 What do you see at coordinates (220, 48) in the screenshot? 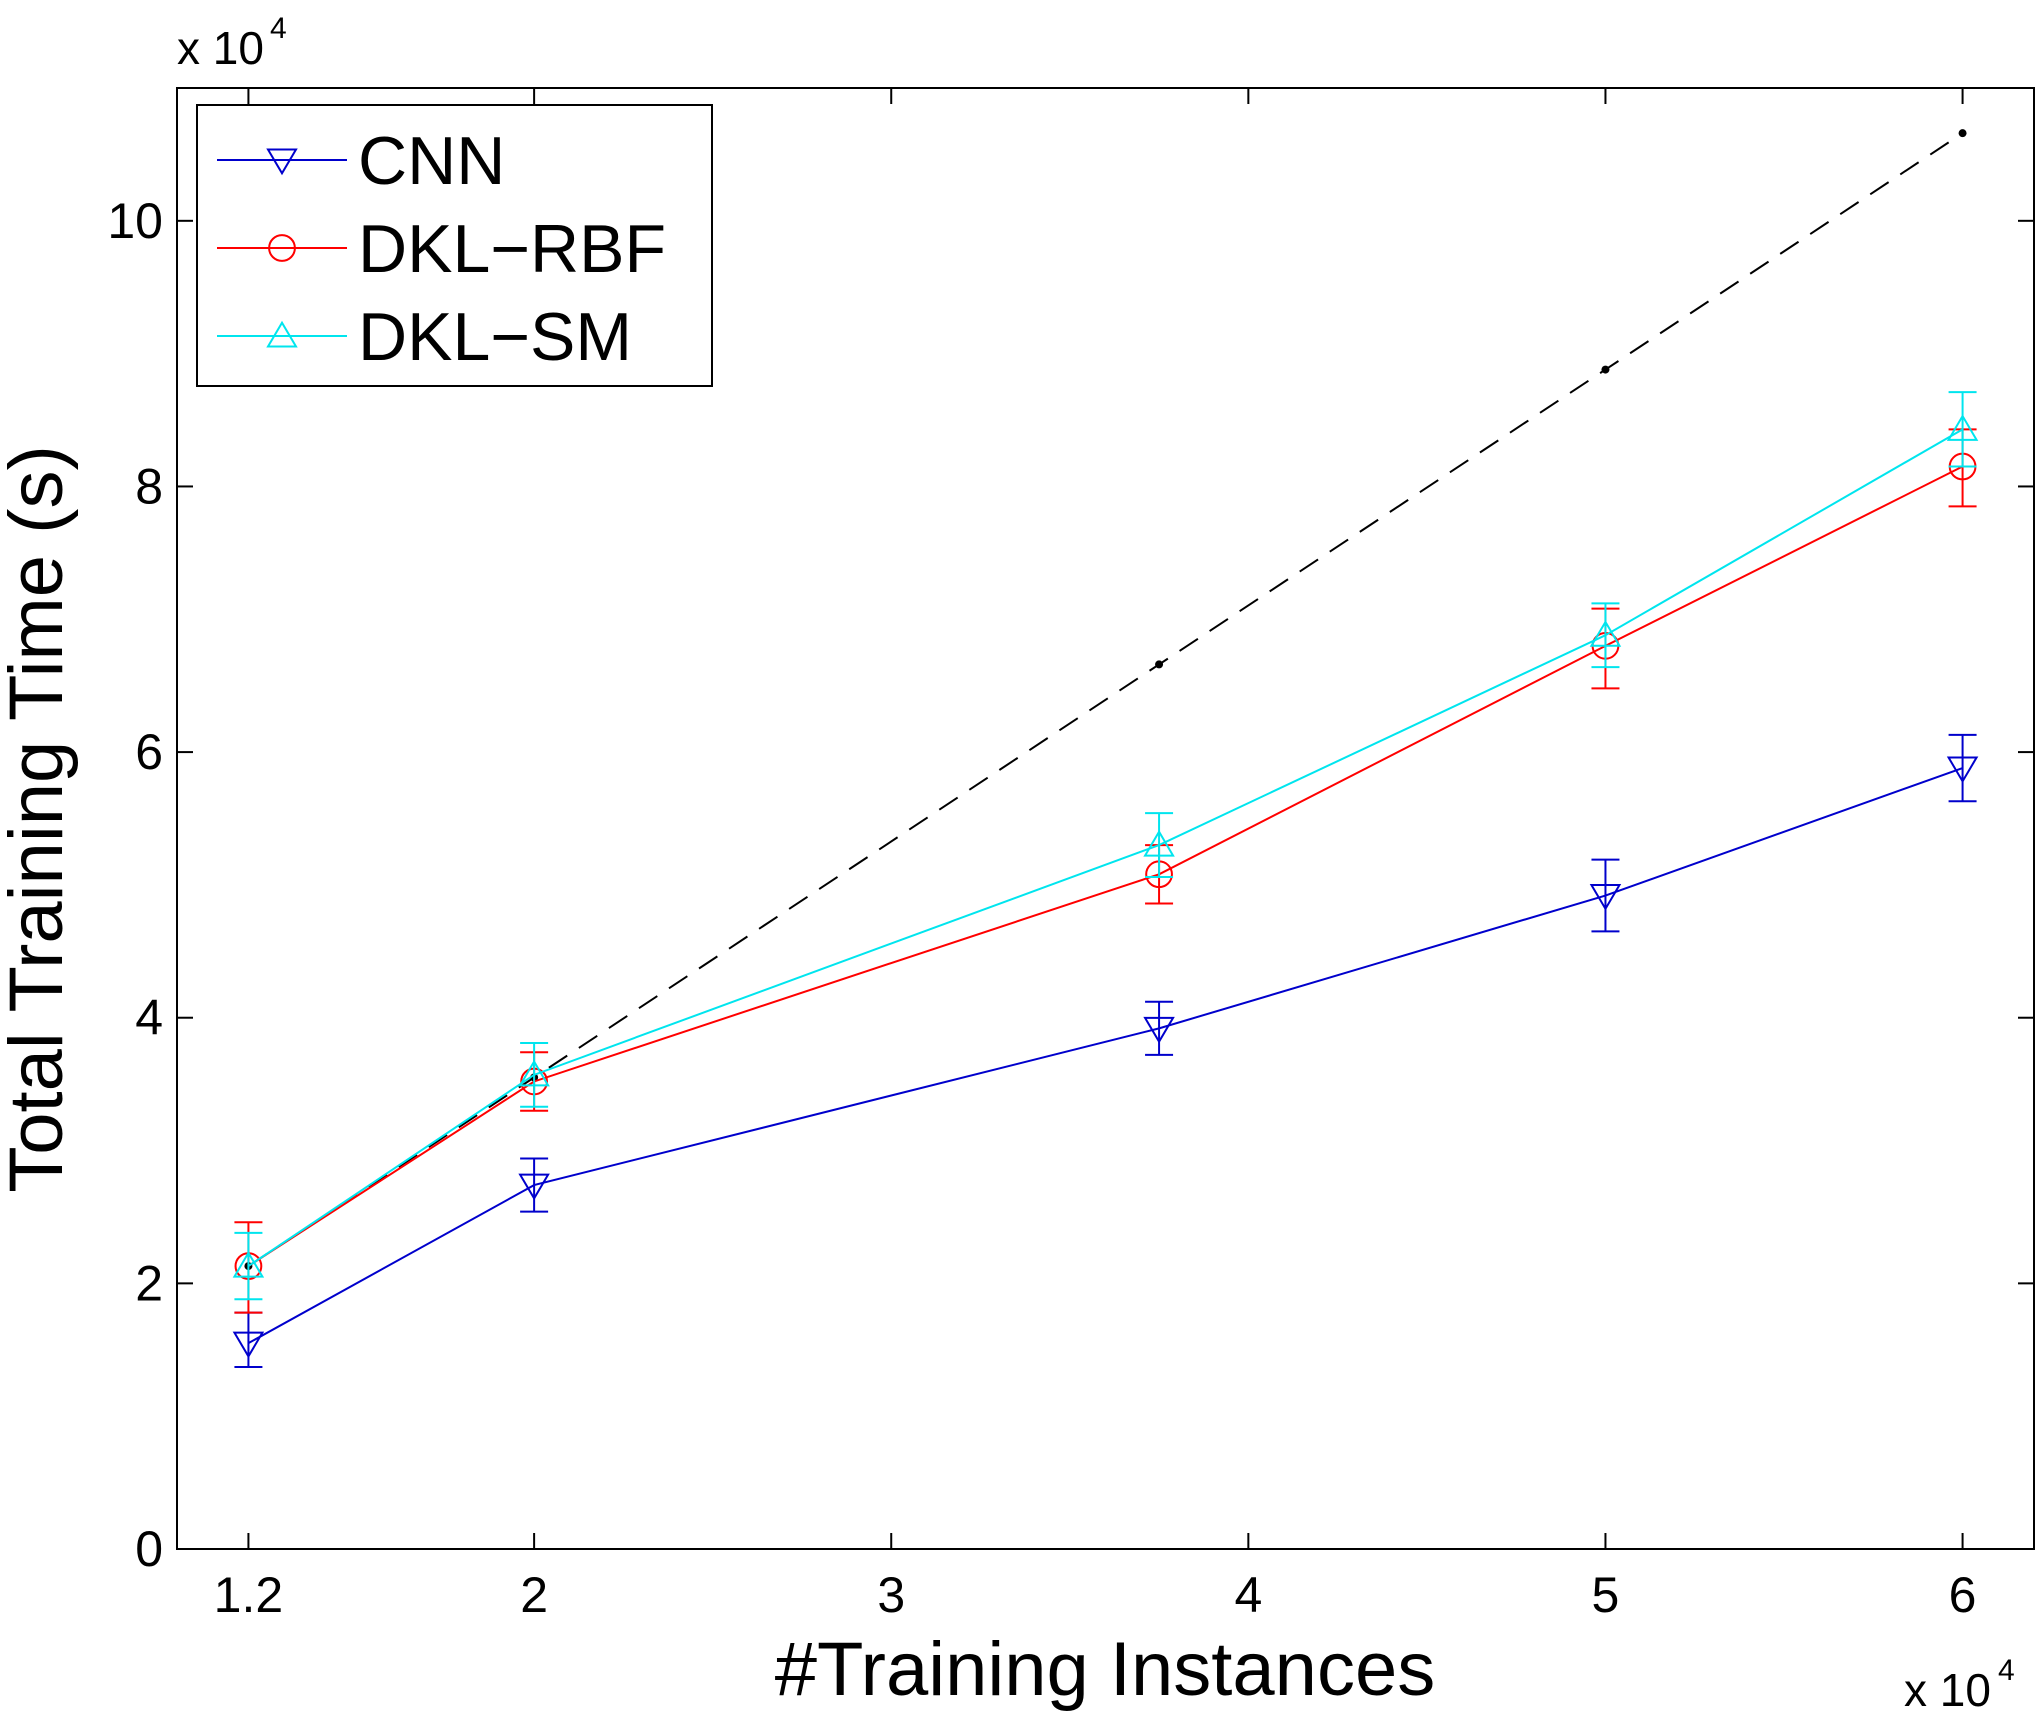
I see `y-exponent-base: x 10` at bounding box center [220, 48].